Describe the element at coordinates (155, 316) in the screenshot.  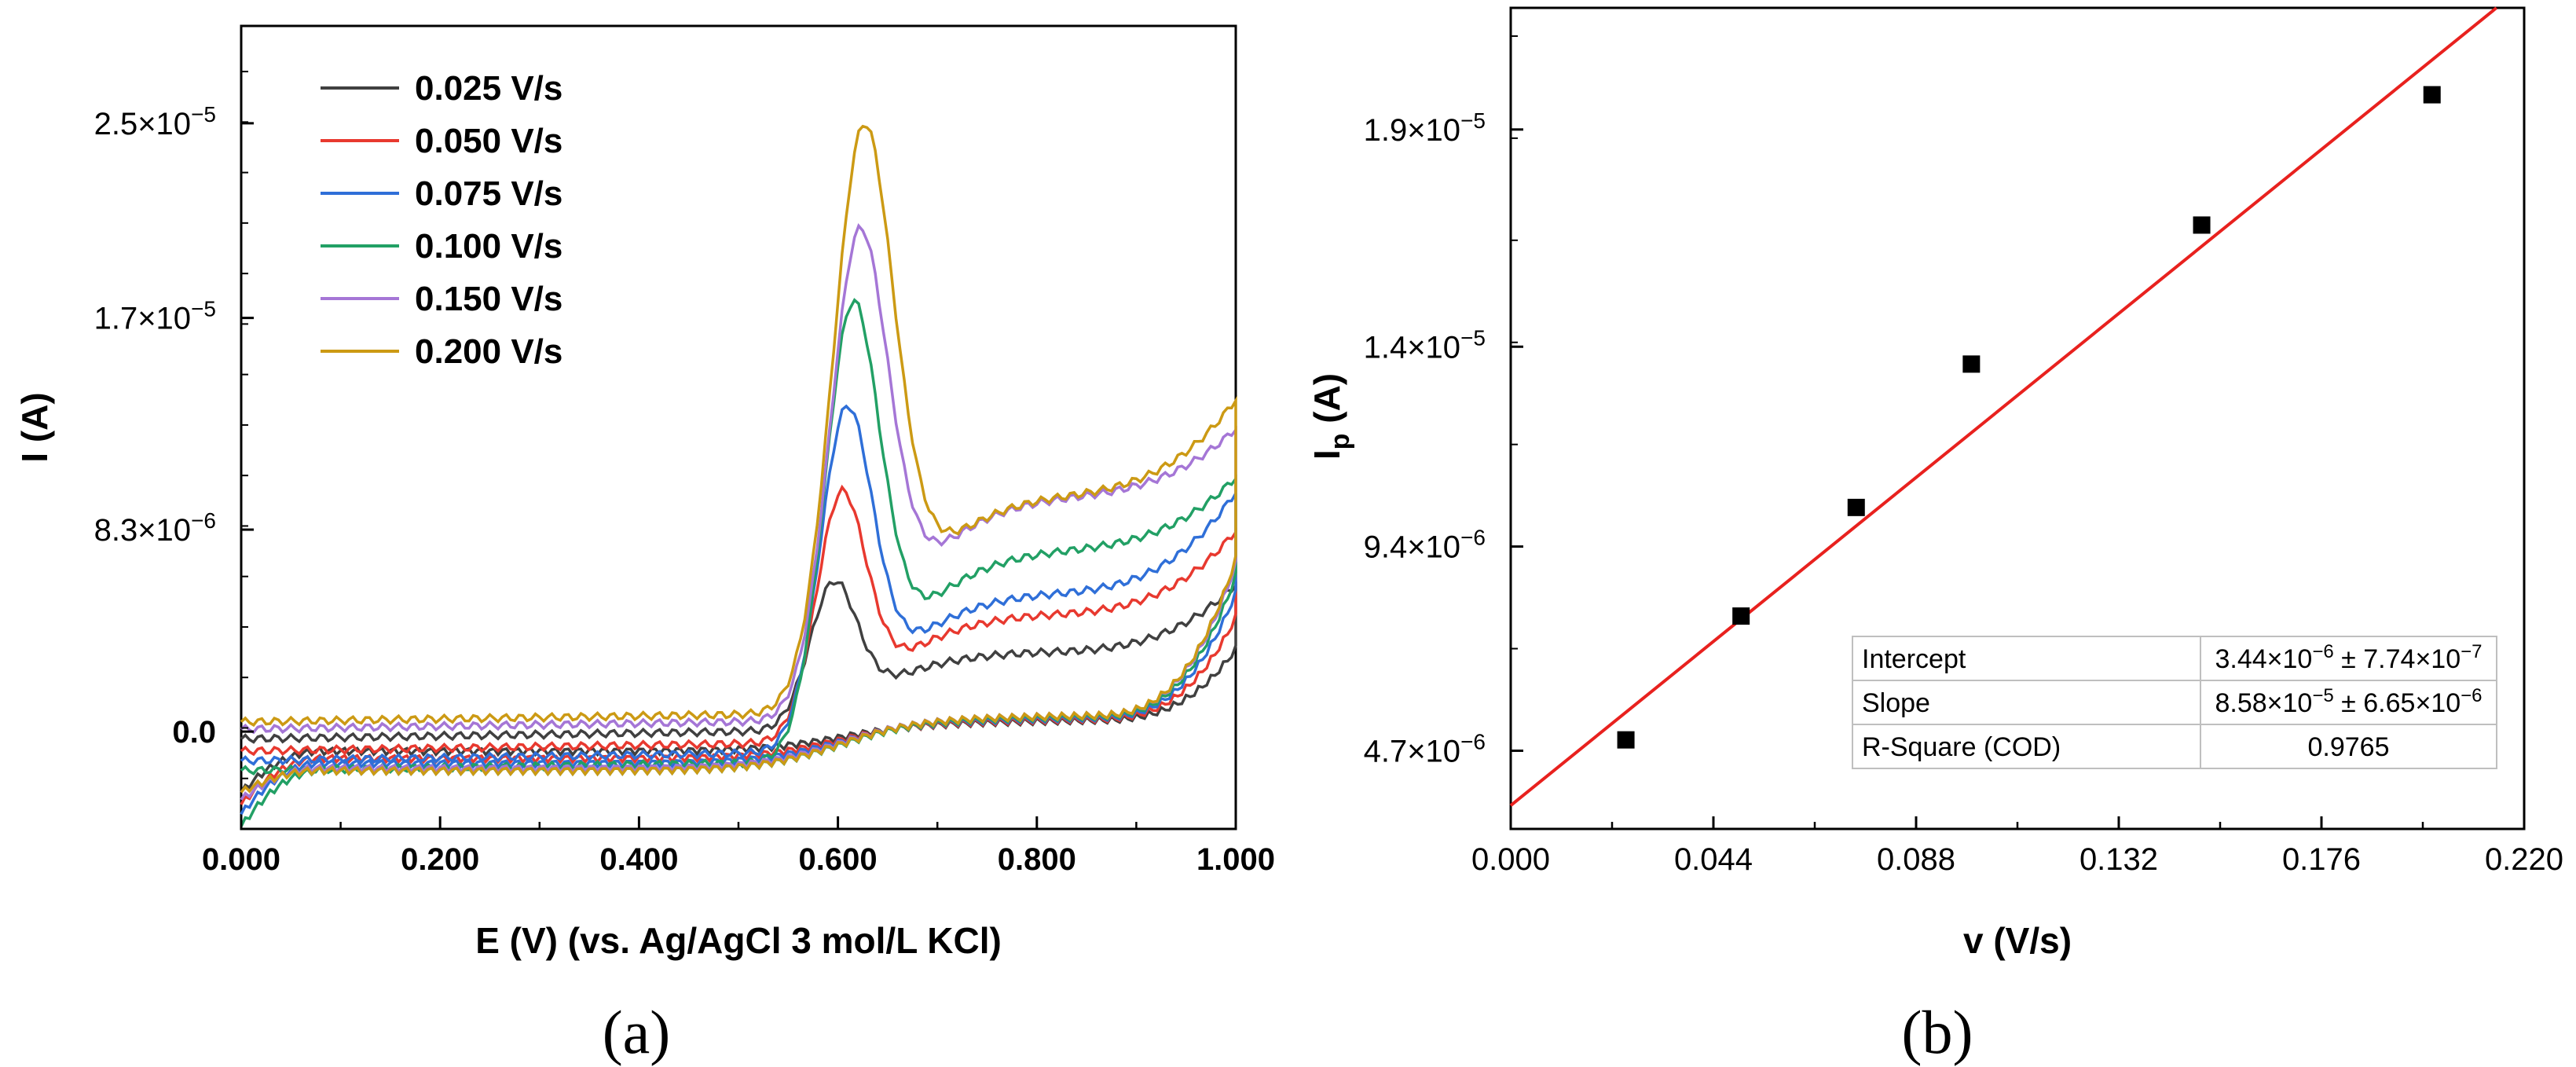
I see `y-tick-label: 1.7×10⁻⁵` at that location.